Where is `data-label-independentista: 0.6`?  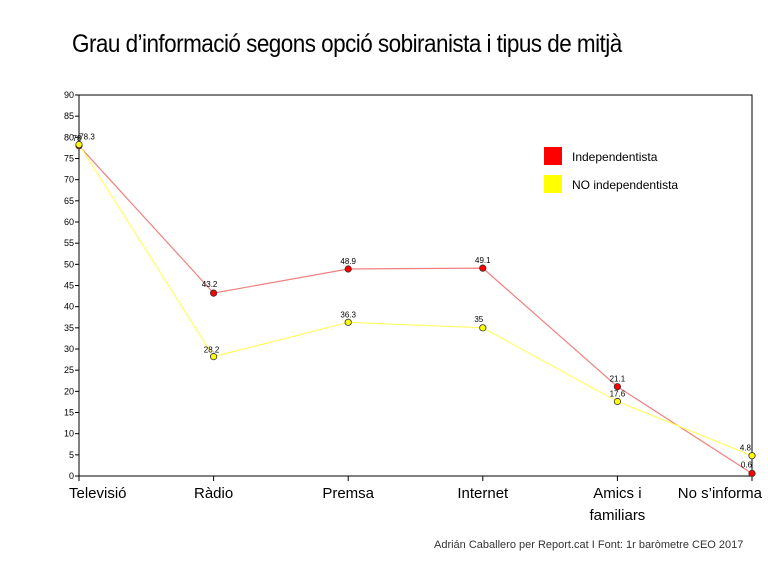
data-label-independentista: 0.6 is located at coordinates (747, 464).